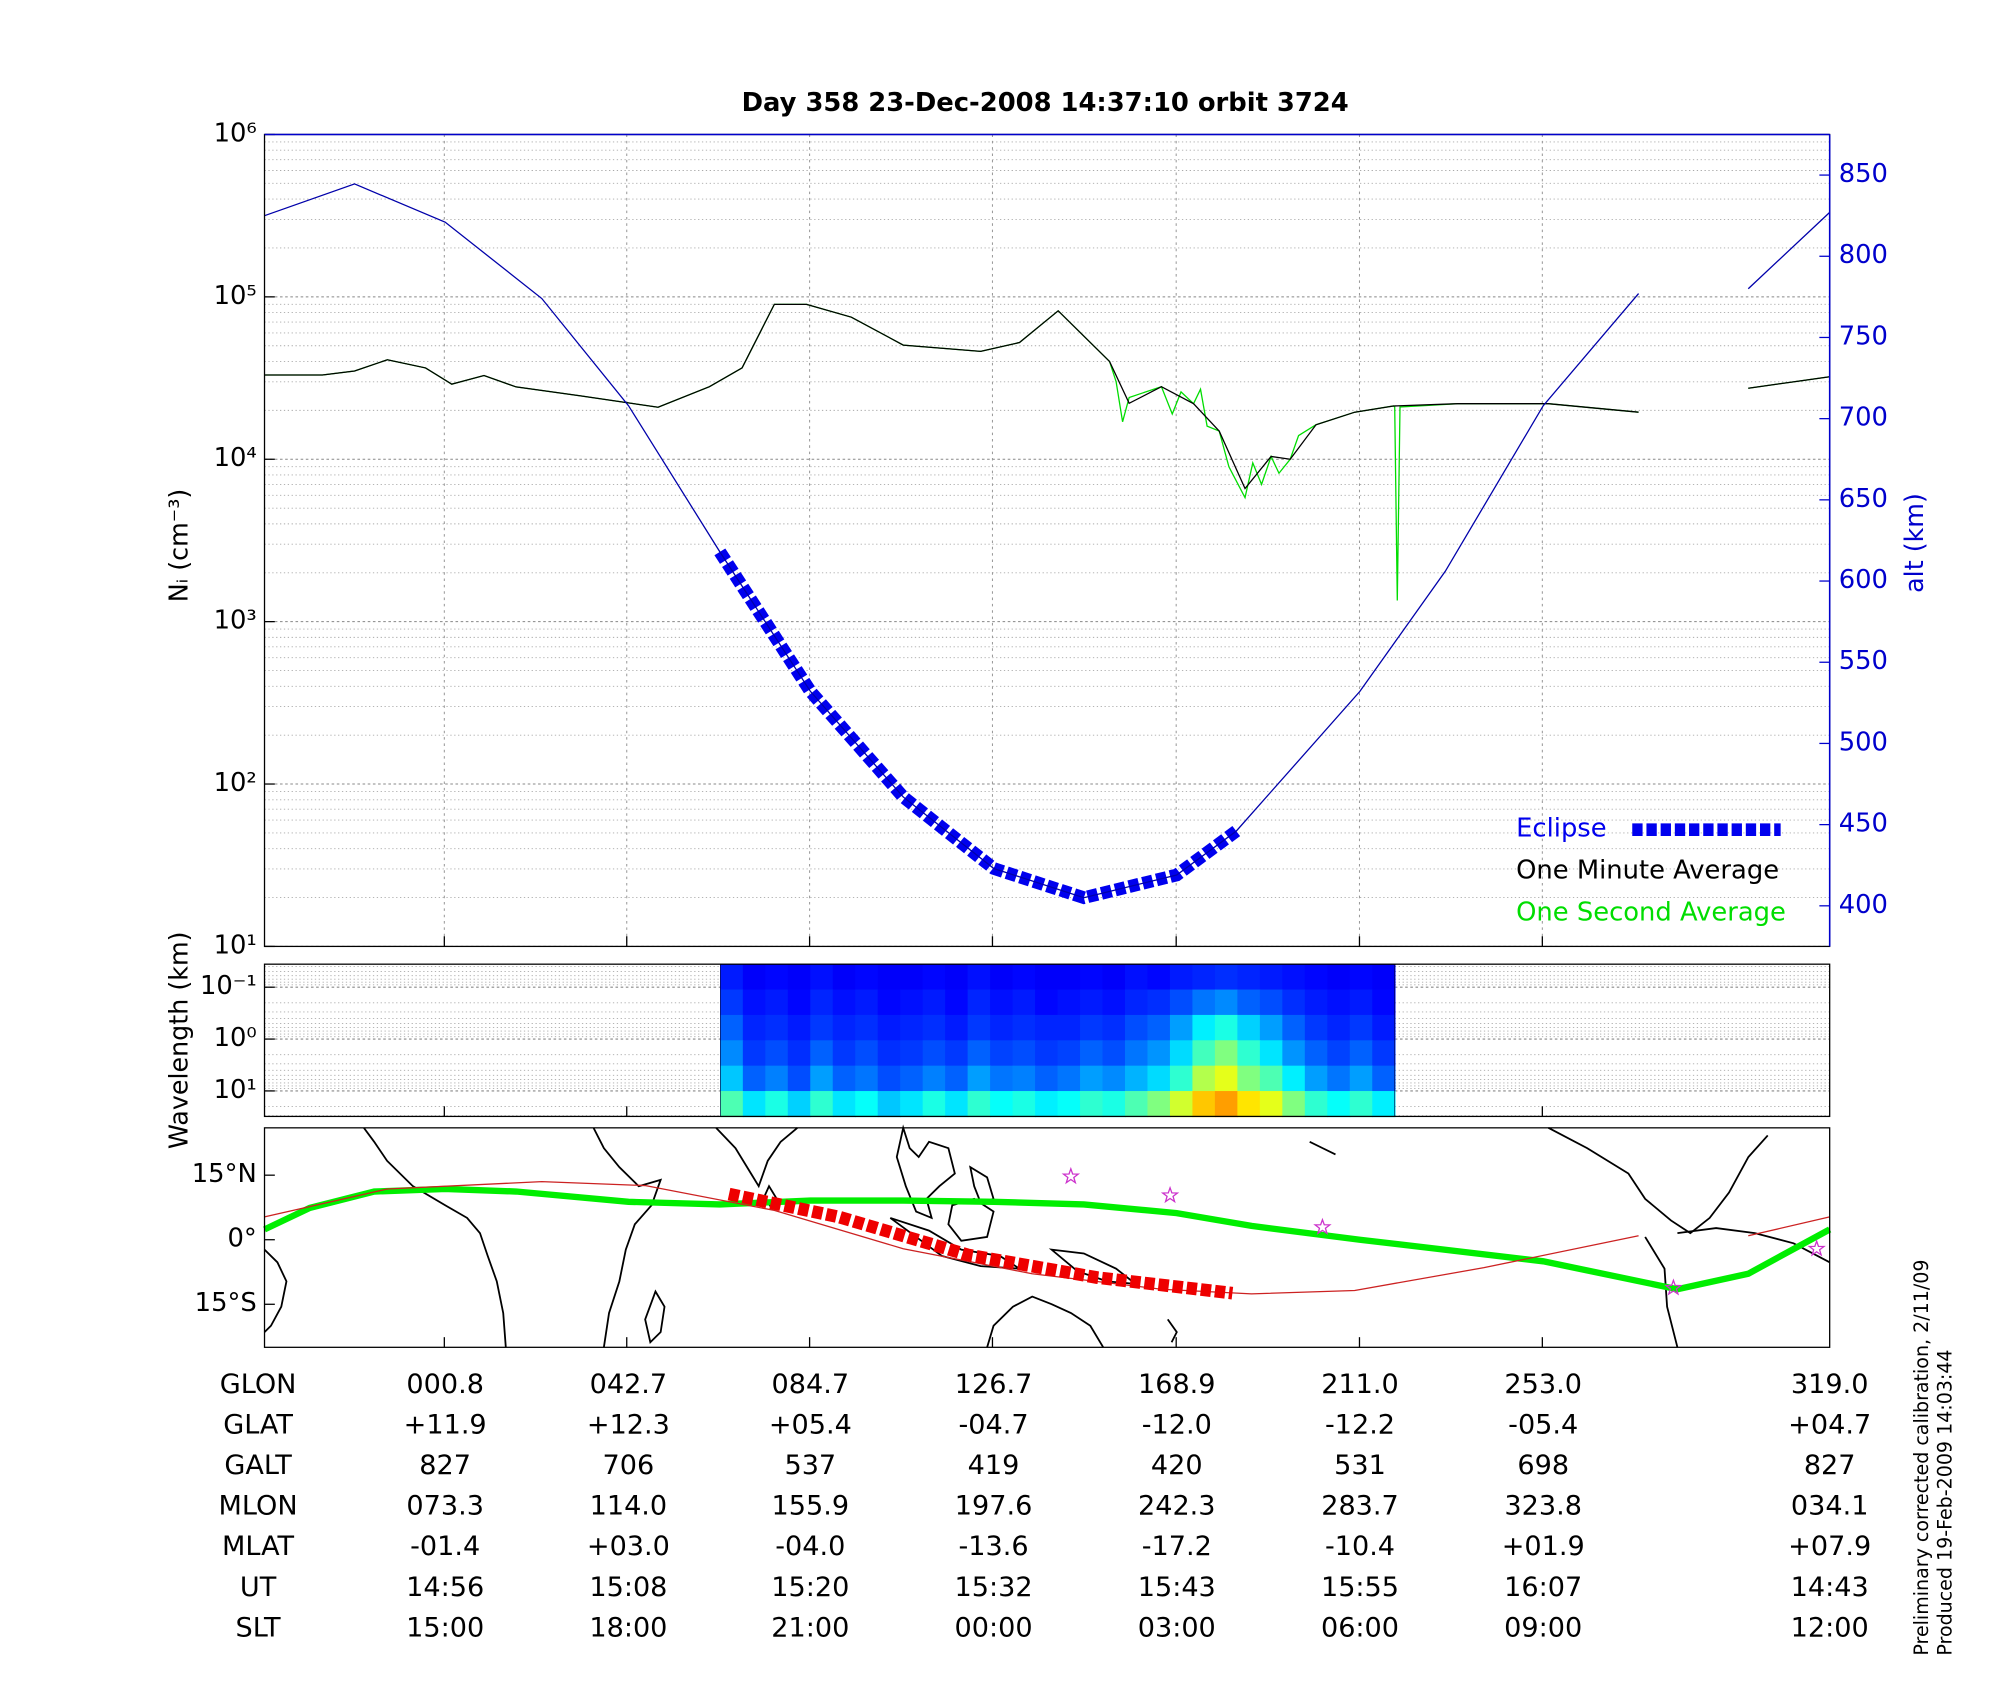  I want to click on data-line, so click(1047, 1239).